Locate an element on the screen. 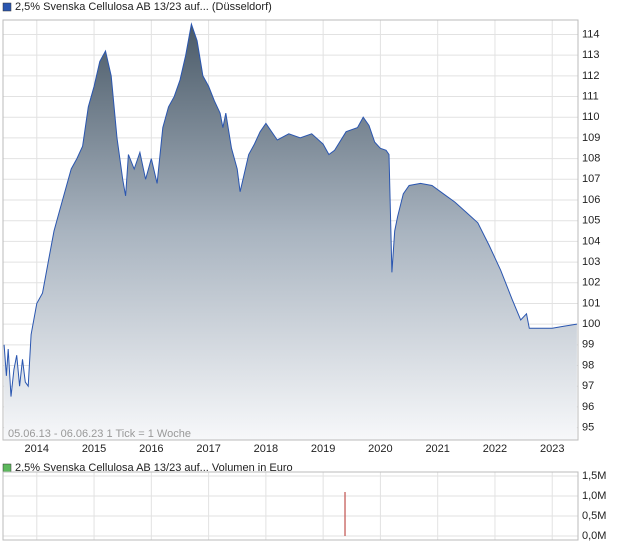 The width and height of the screenshot is (620, 546). y-tick-label: 98 is located at coordinates (588, 365).